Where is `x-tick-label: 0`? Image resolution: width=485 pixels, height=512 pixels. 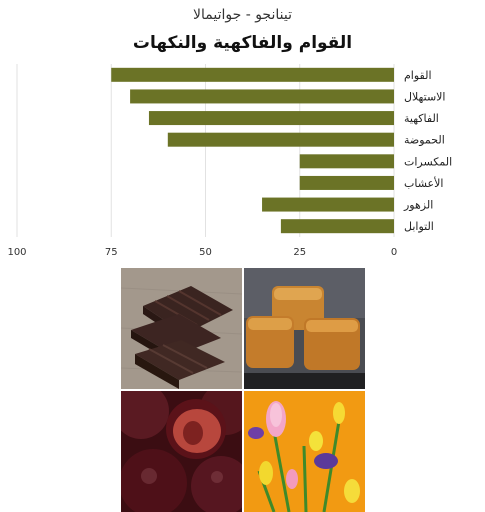 x-tick-label: 0 is located at coordinates (394, 252).